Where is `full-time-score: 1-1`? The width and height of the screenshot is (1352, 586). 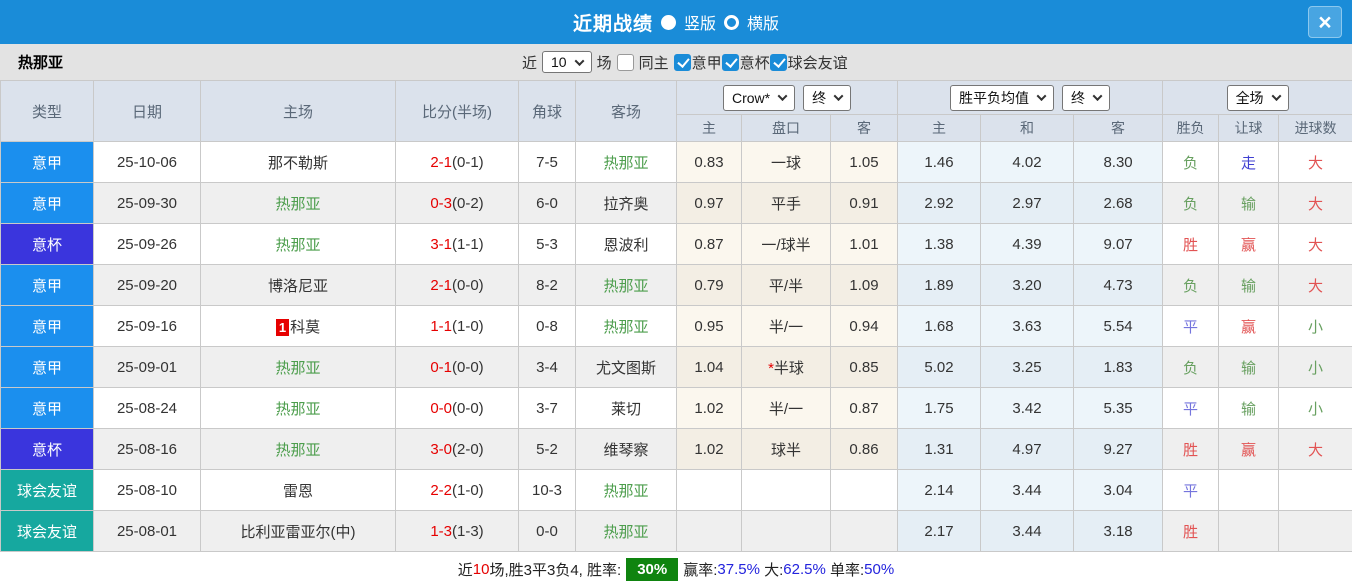 full-time-score: 1-1 is located at coordinates (441, 326).